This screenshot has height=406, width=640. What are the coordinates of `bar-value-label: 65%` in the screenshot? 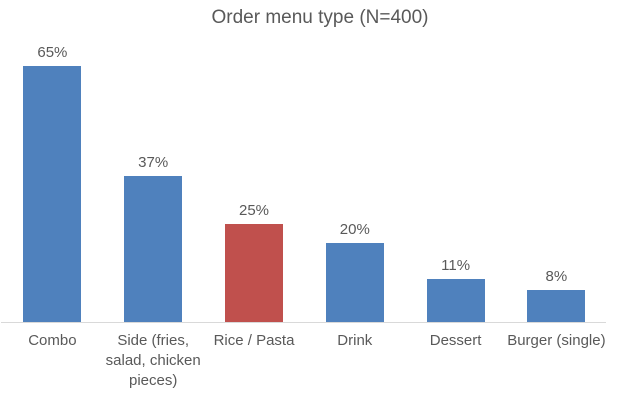 It's located at (52, 52).